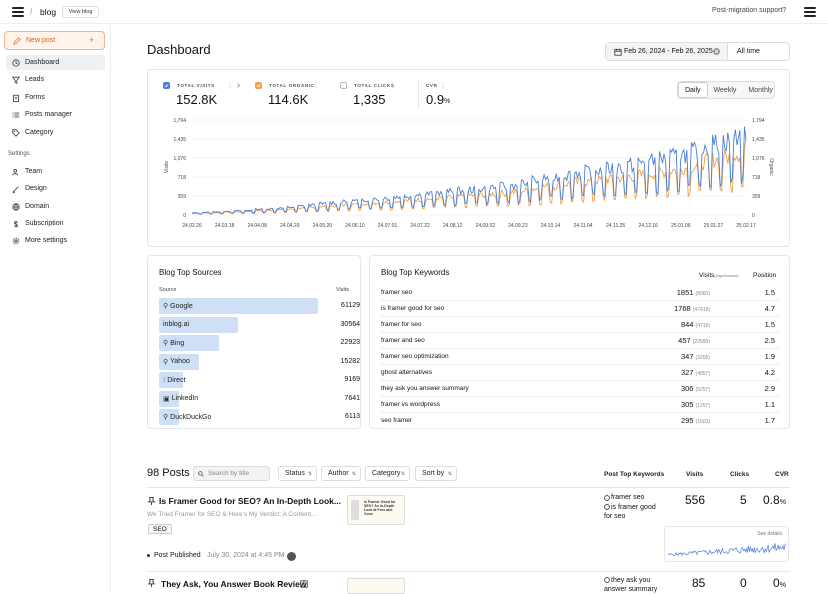 The image size is (828, 594). I want to click on brush-icon, so click(15, 189).